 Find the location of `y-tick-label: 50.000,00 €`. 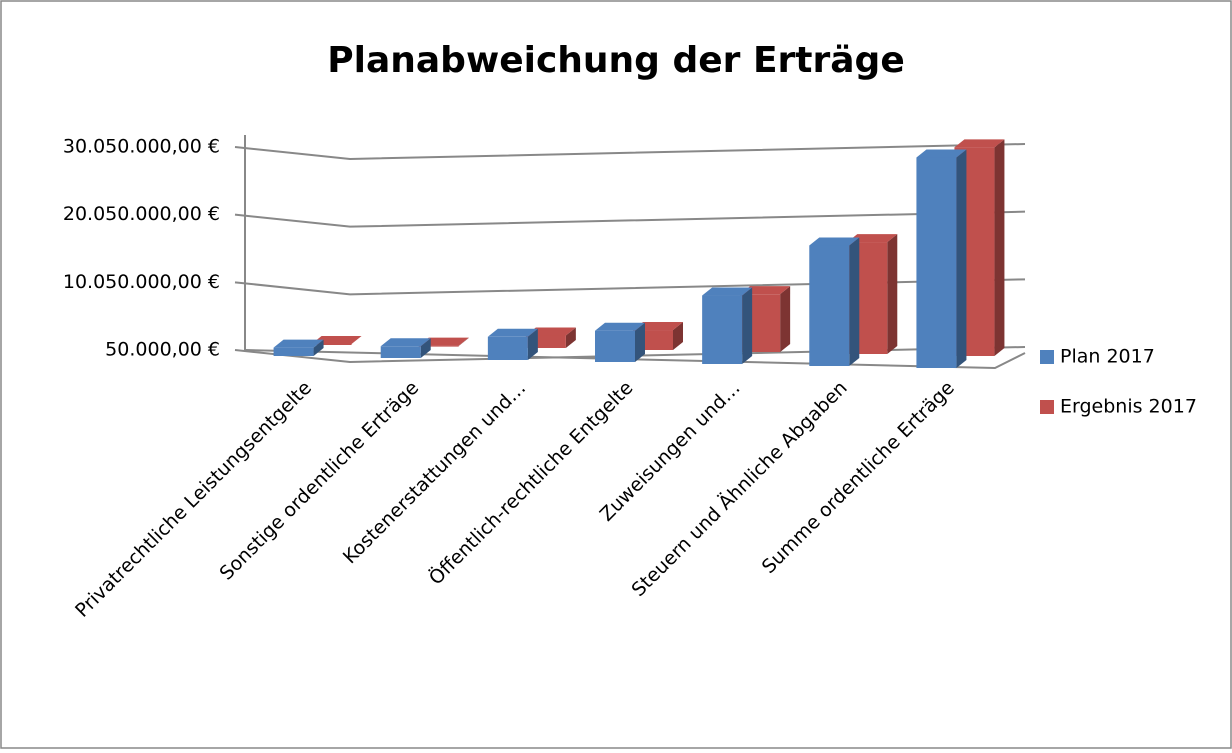

y-tick-label: 50.000,00 € is located at coordinates (162, 350).